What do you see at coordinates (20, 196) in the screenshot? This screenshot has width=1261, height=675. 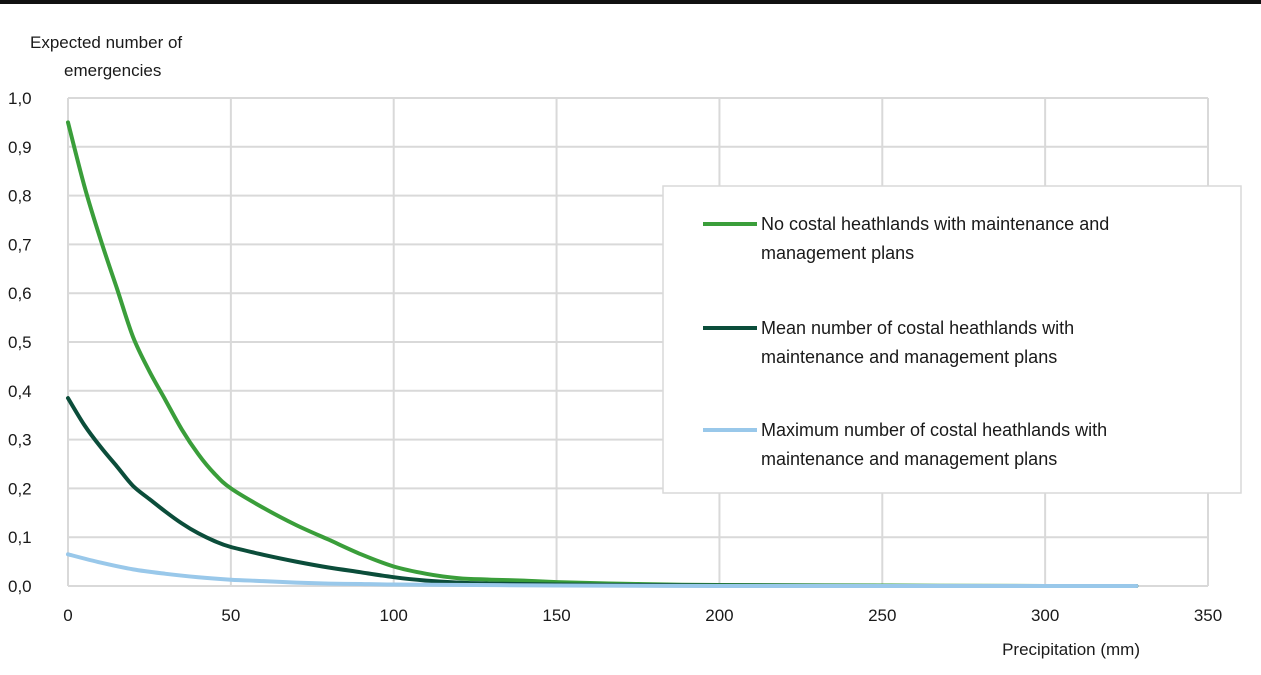 I see `y-tick-label: 0,8` at bounding box center [20, 196].